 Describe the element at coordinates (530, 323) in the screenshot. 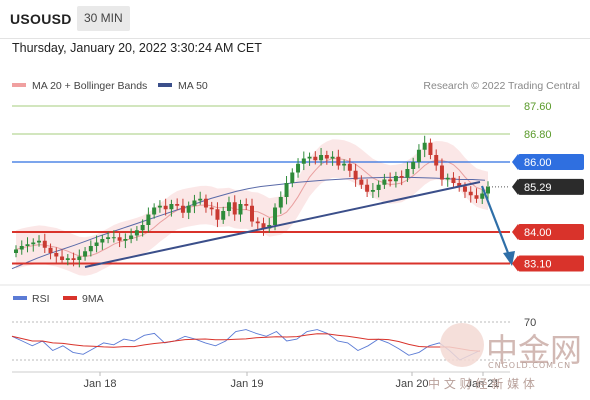

I see `rsi-level-label: 70` at that location.